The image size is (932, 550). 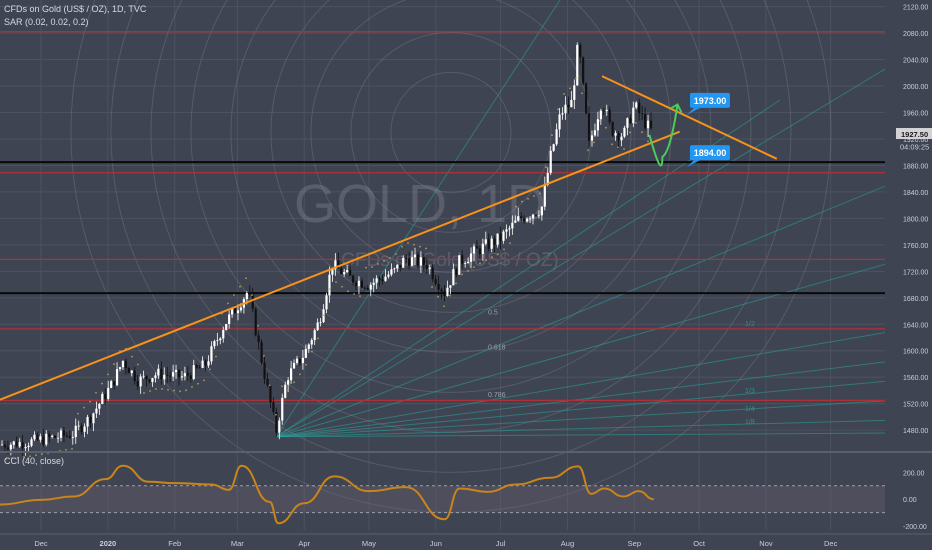 What do you see at coordinates (327, 494) in the screenshot?
I see `cci-line` at bounding box center [327, 494].